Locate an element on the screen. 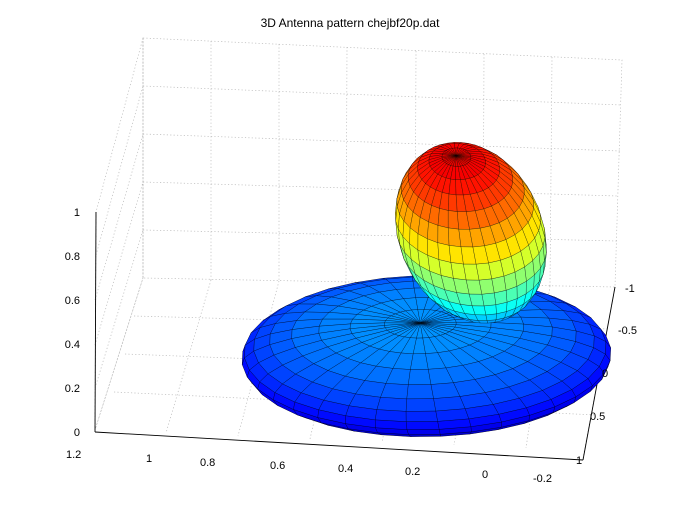 The width and height of the screenshot is (680, 510). z-tick-label: 0.2 is located at coordinates (72, 389).